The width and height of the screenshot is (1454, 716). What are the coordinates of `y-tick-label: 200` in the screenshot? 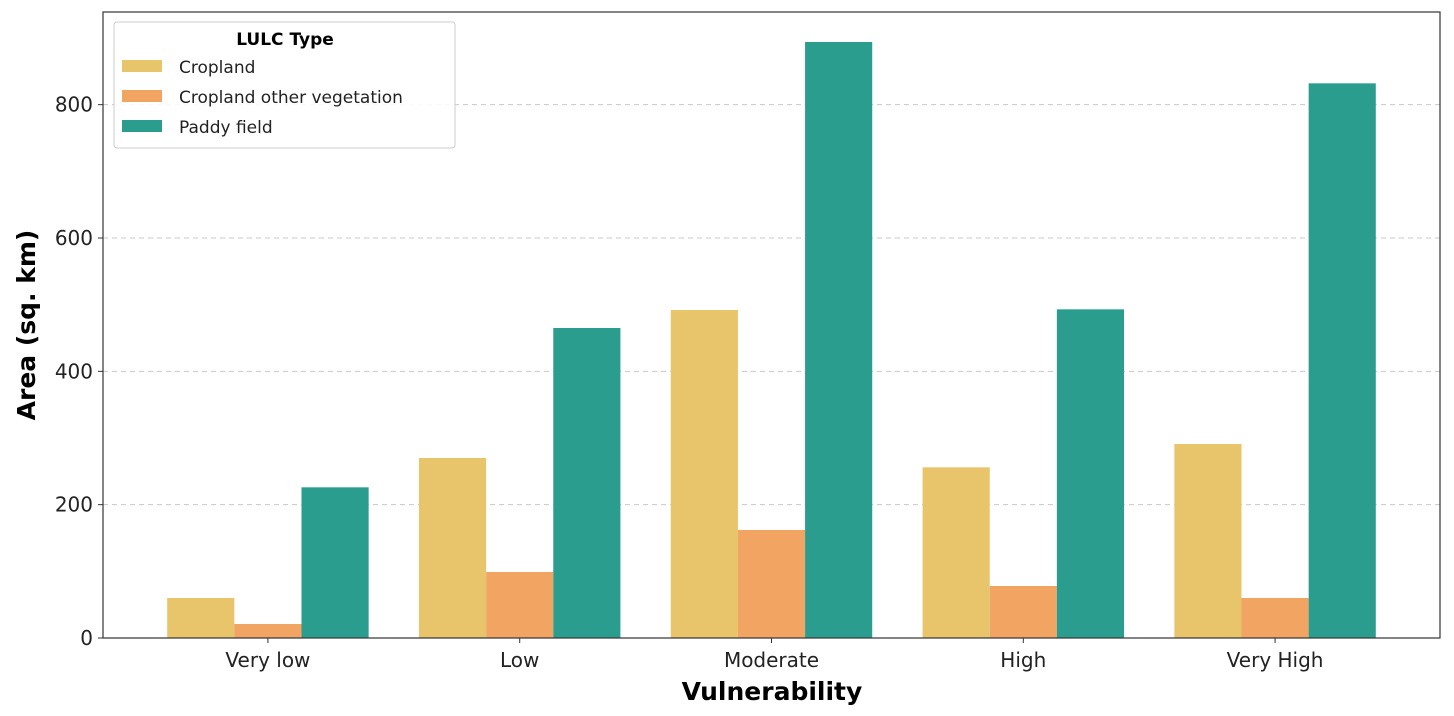 It's located at (74, 505).